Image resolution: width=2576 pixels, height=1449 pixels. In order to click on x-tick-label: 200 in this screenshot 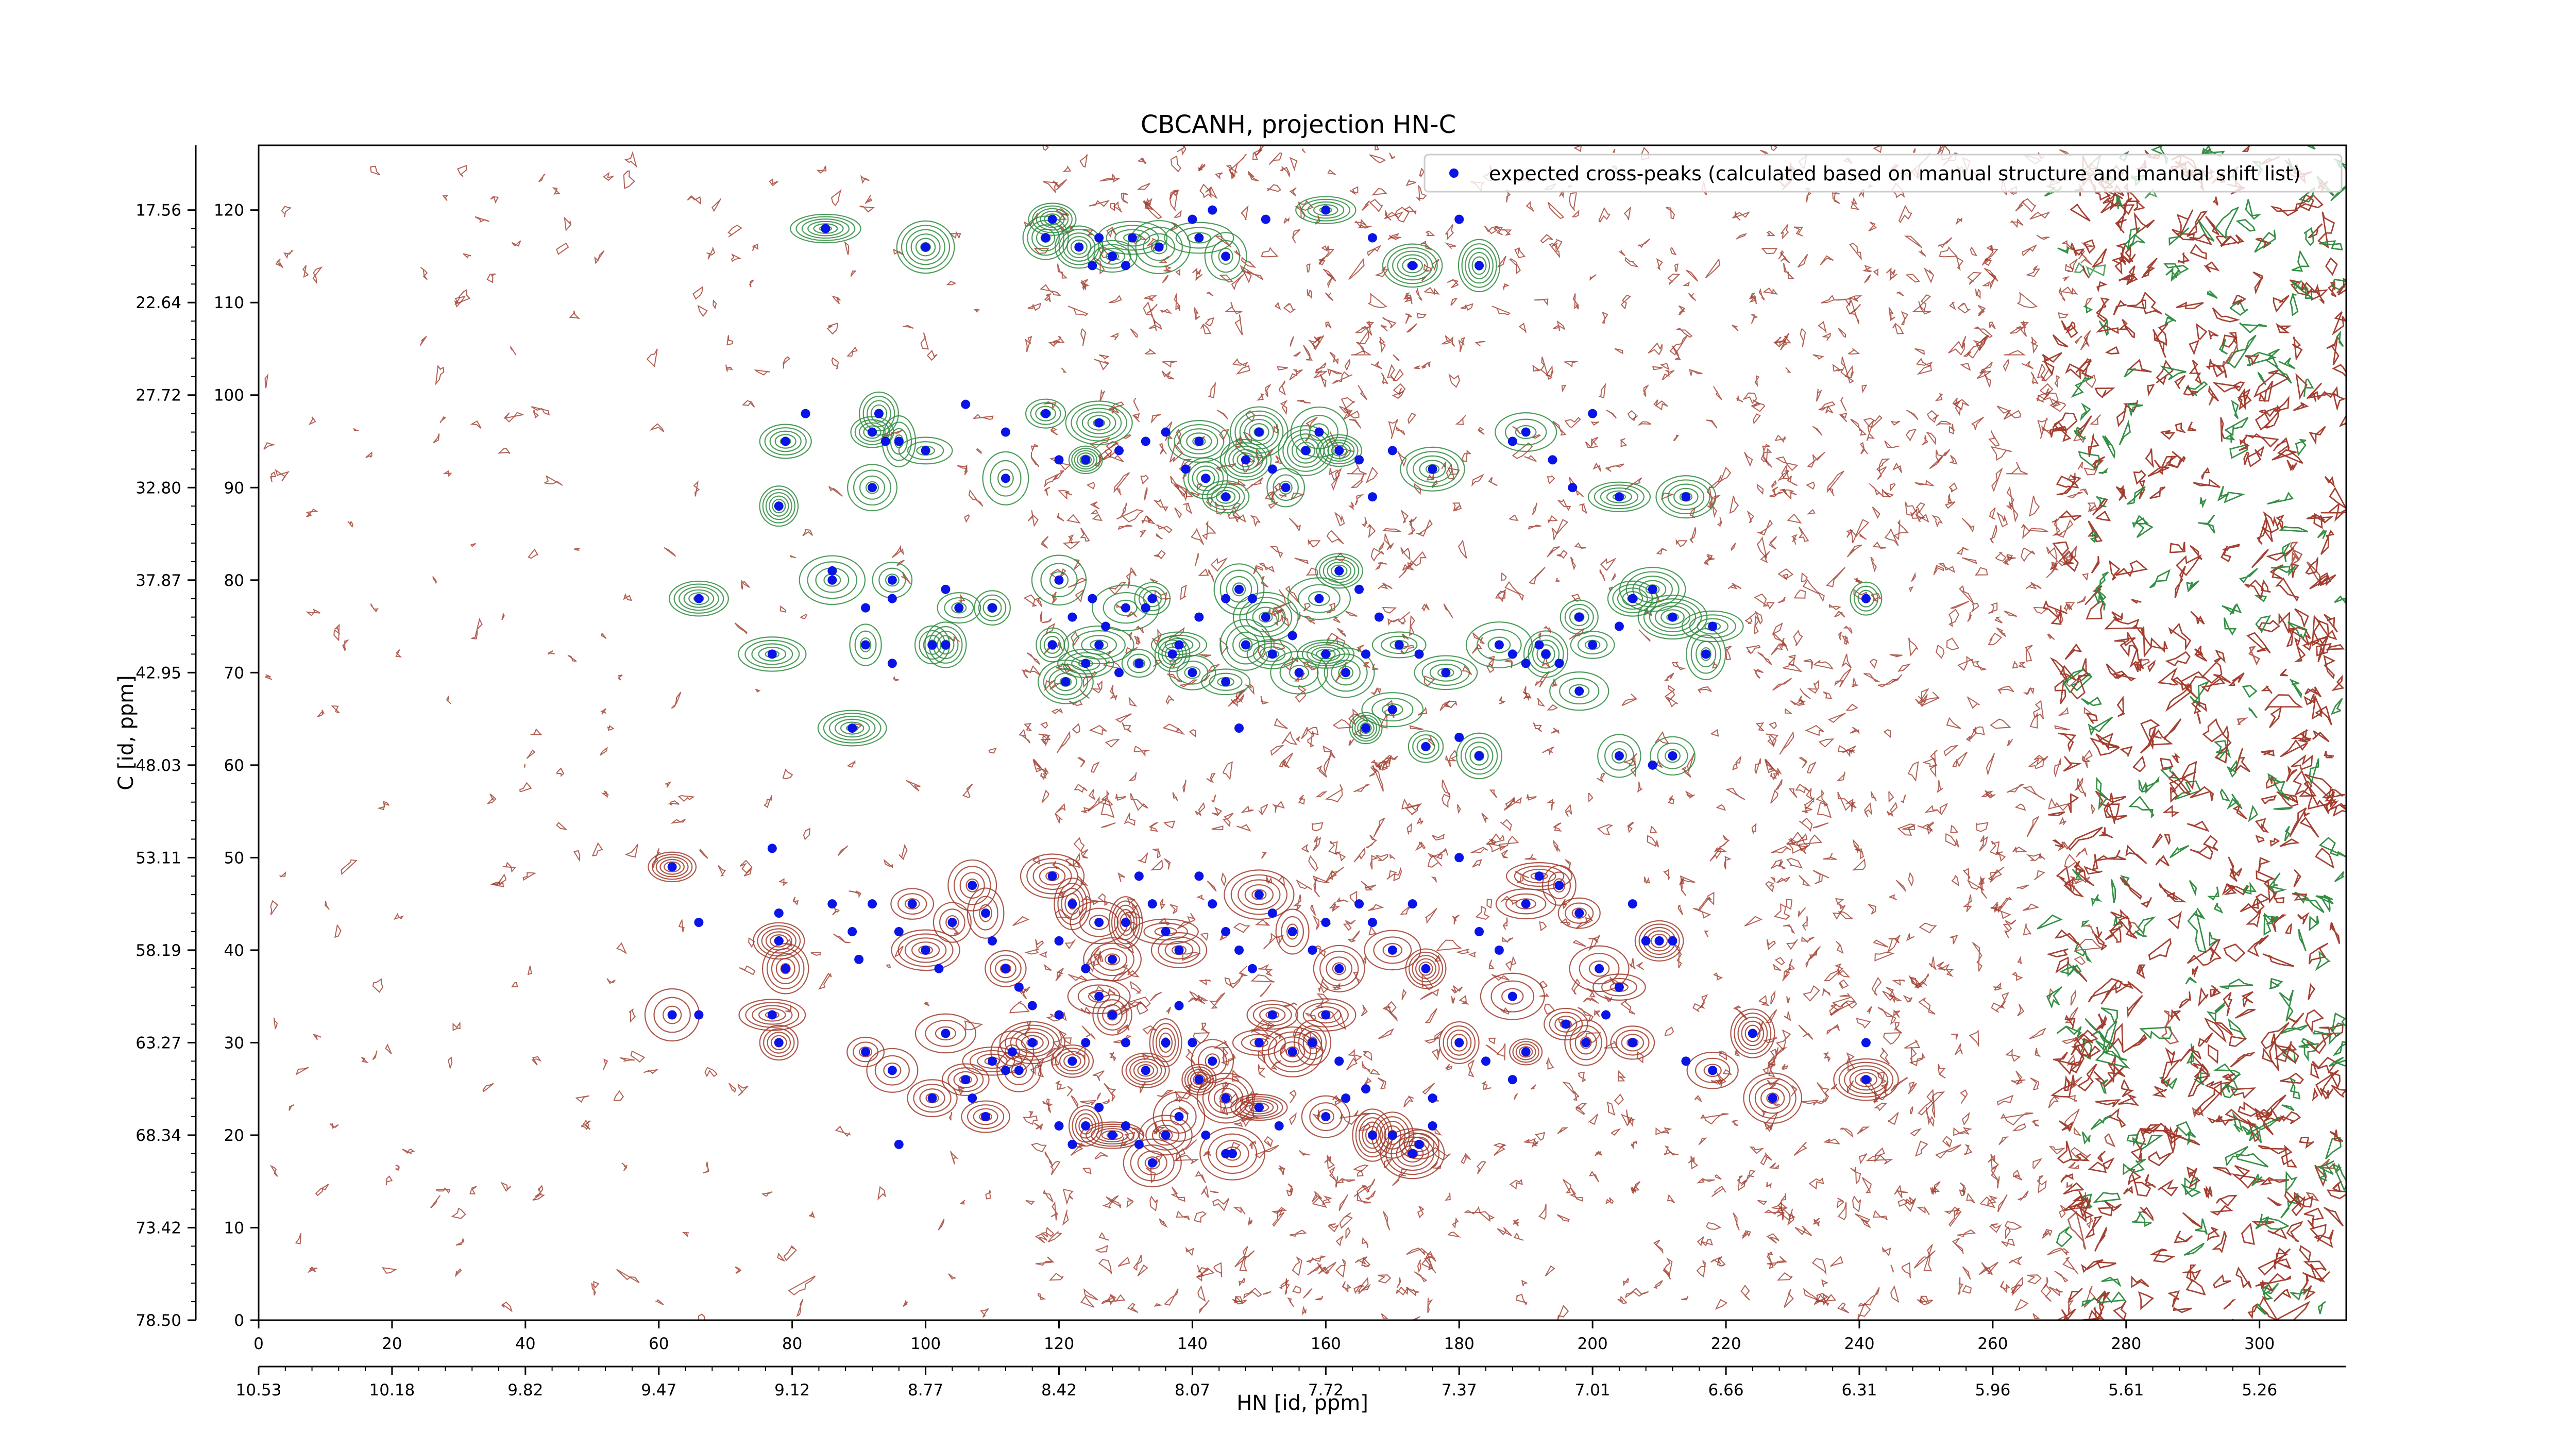, I will do `click(1593, 1344)`.